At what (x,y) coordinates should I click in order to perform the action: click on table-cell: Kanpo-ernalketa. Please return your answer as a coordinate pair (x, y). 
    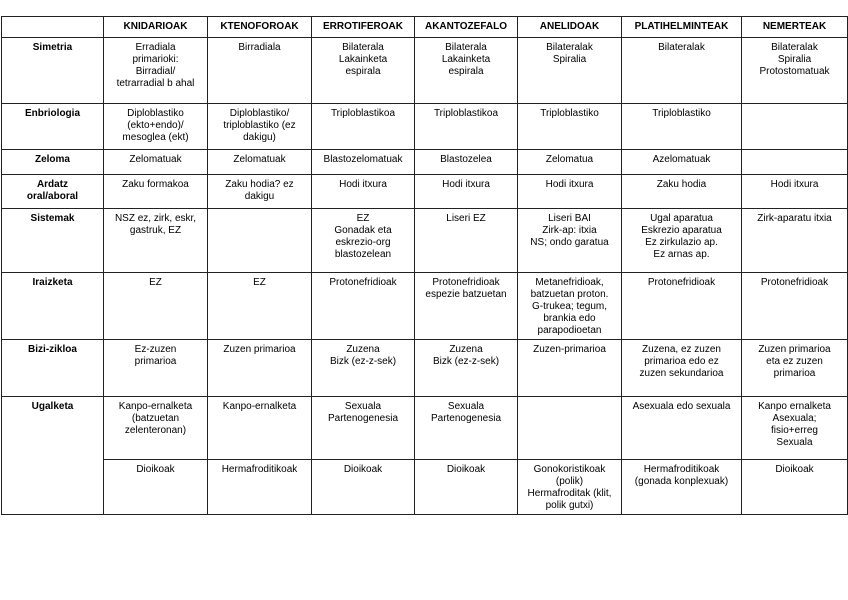
    Looking at the image, I should click on (259, 428).